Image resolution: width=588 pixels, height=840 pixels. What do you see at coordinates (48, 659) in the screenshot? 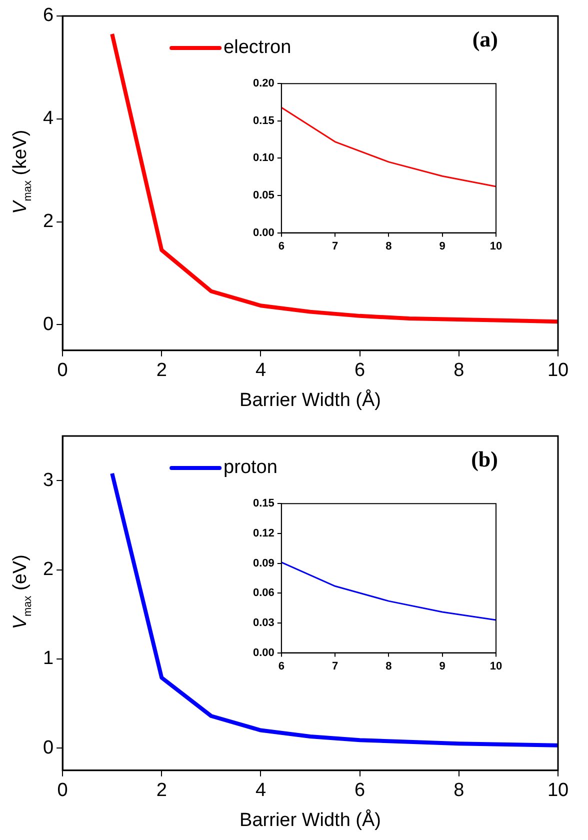
I see `y-tick-label: 1` at bounding box center [48, 659].